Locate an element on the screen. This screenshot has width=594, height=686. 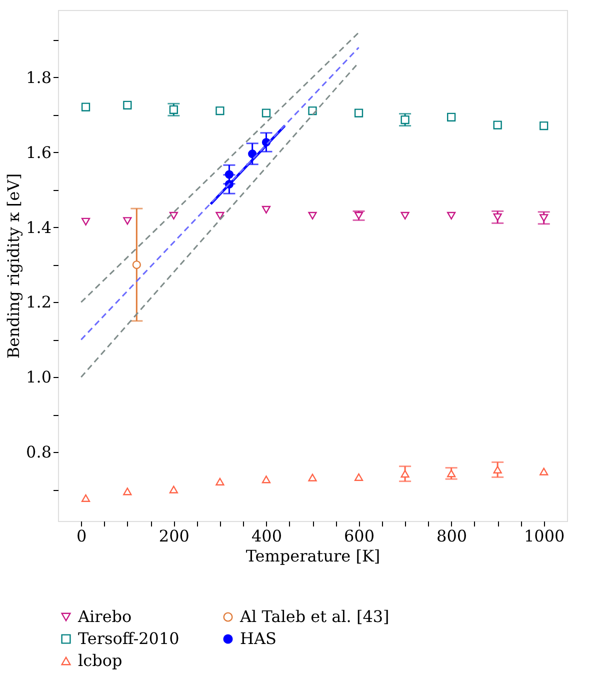
y-axis-title: Bending rigidity κ [eV] is located at coordinates (14, 266).